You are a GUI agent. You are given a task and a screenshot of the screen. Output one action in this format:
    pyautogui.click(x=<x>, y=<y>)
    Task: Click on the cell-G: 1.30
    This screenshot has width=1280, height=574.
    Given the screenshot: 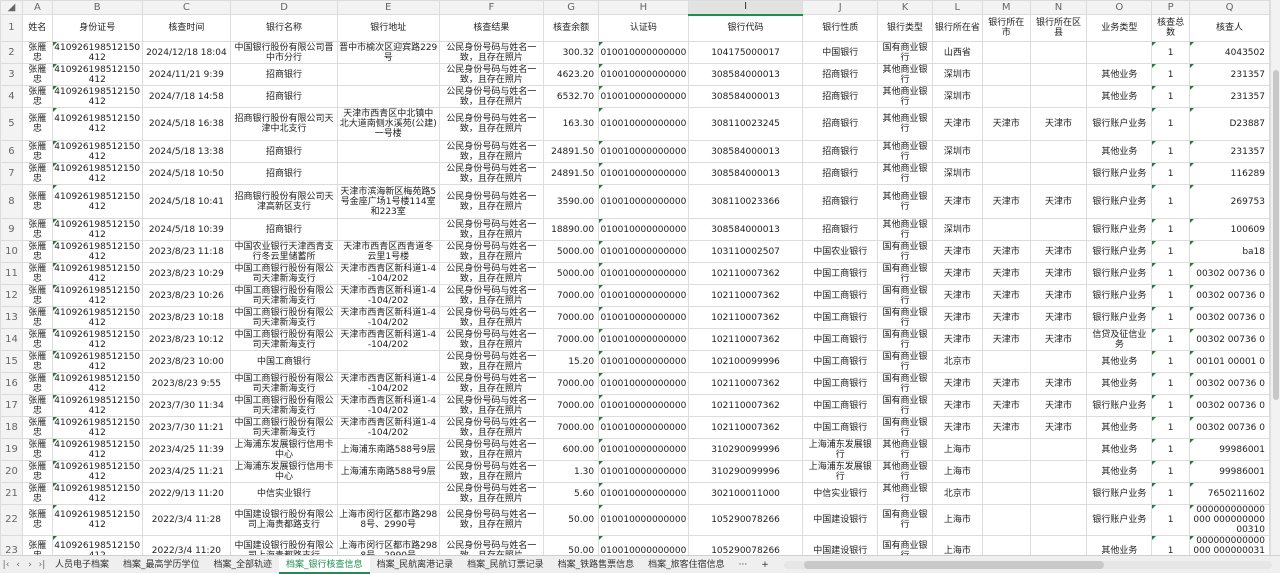 What is the action you would take?
    pyautogui.click(x=571, y=471)
    